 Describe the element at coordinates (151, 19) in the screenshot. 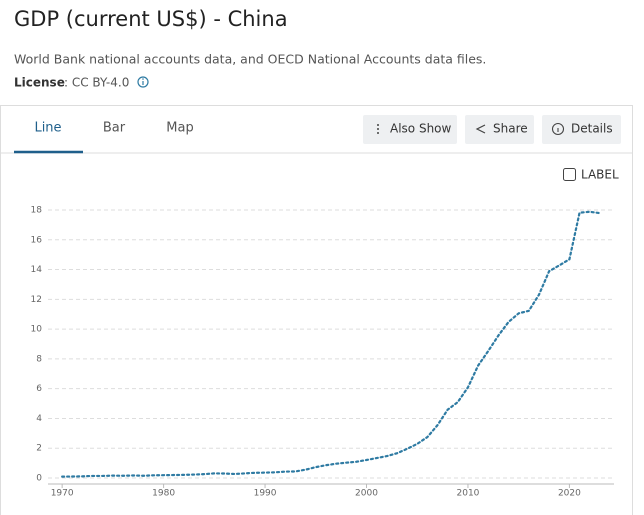

I see `page-title: GDP (current US$) - China` at that location.